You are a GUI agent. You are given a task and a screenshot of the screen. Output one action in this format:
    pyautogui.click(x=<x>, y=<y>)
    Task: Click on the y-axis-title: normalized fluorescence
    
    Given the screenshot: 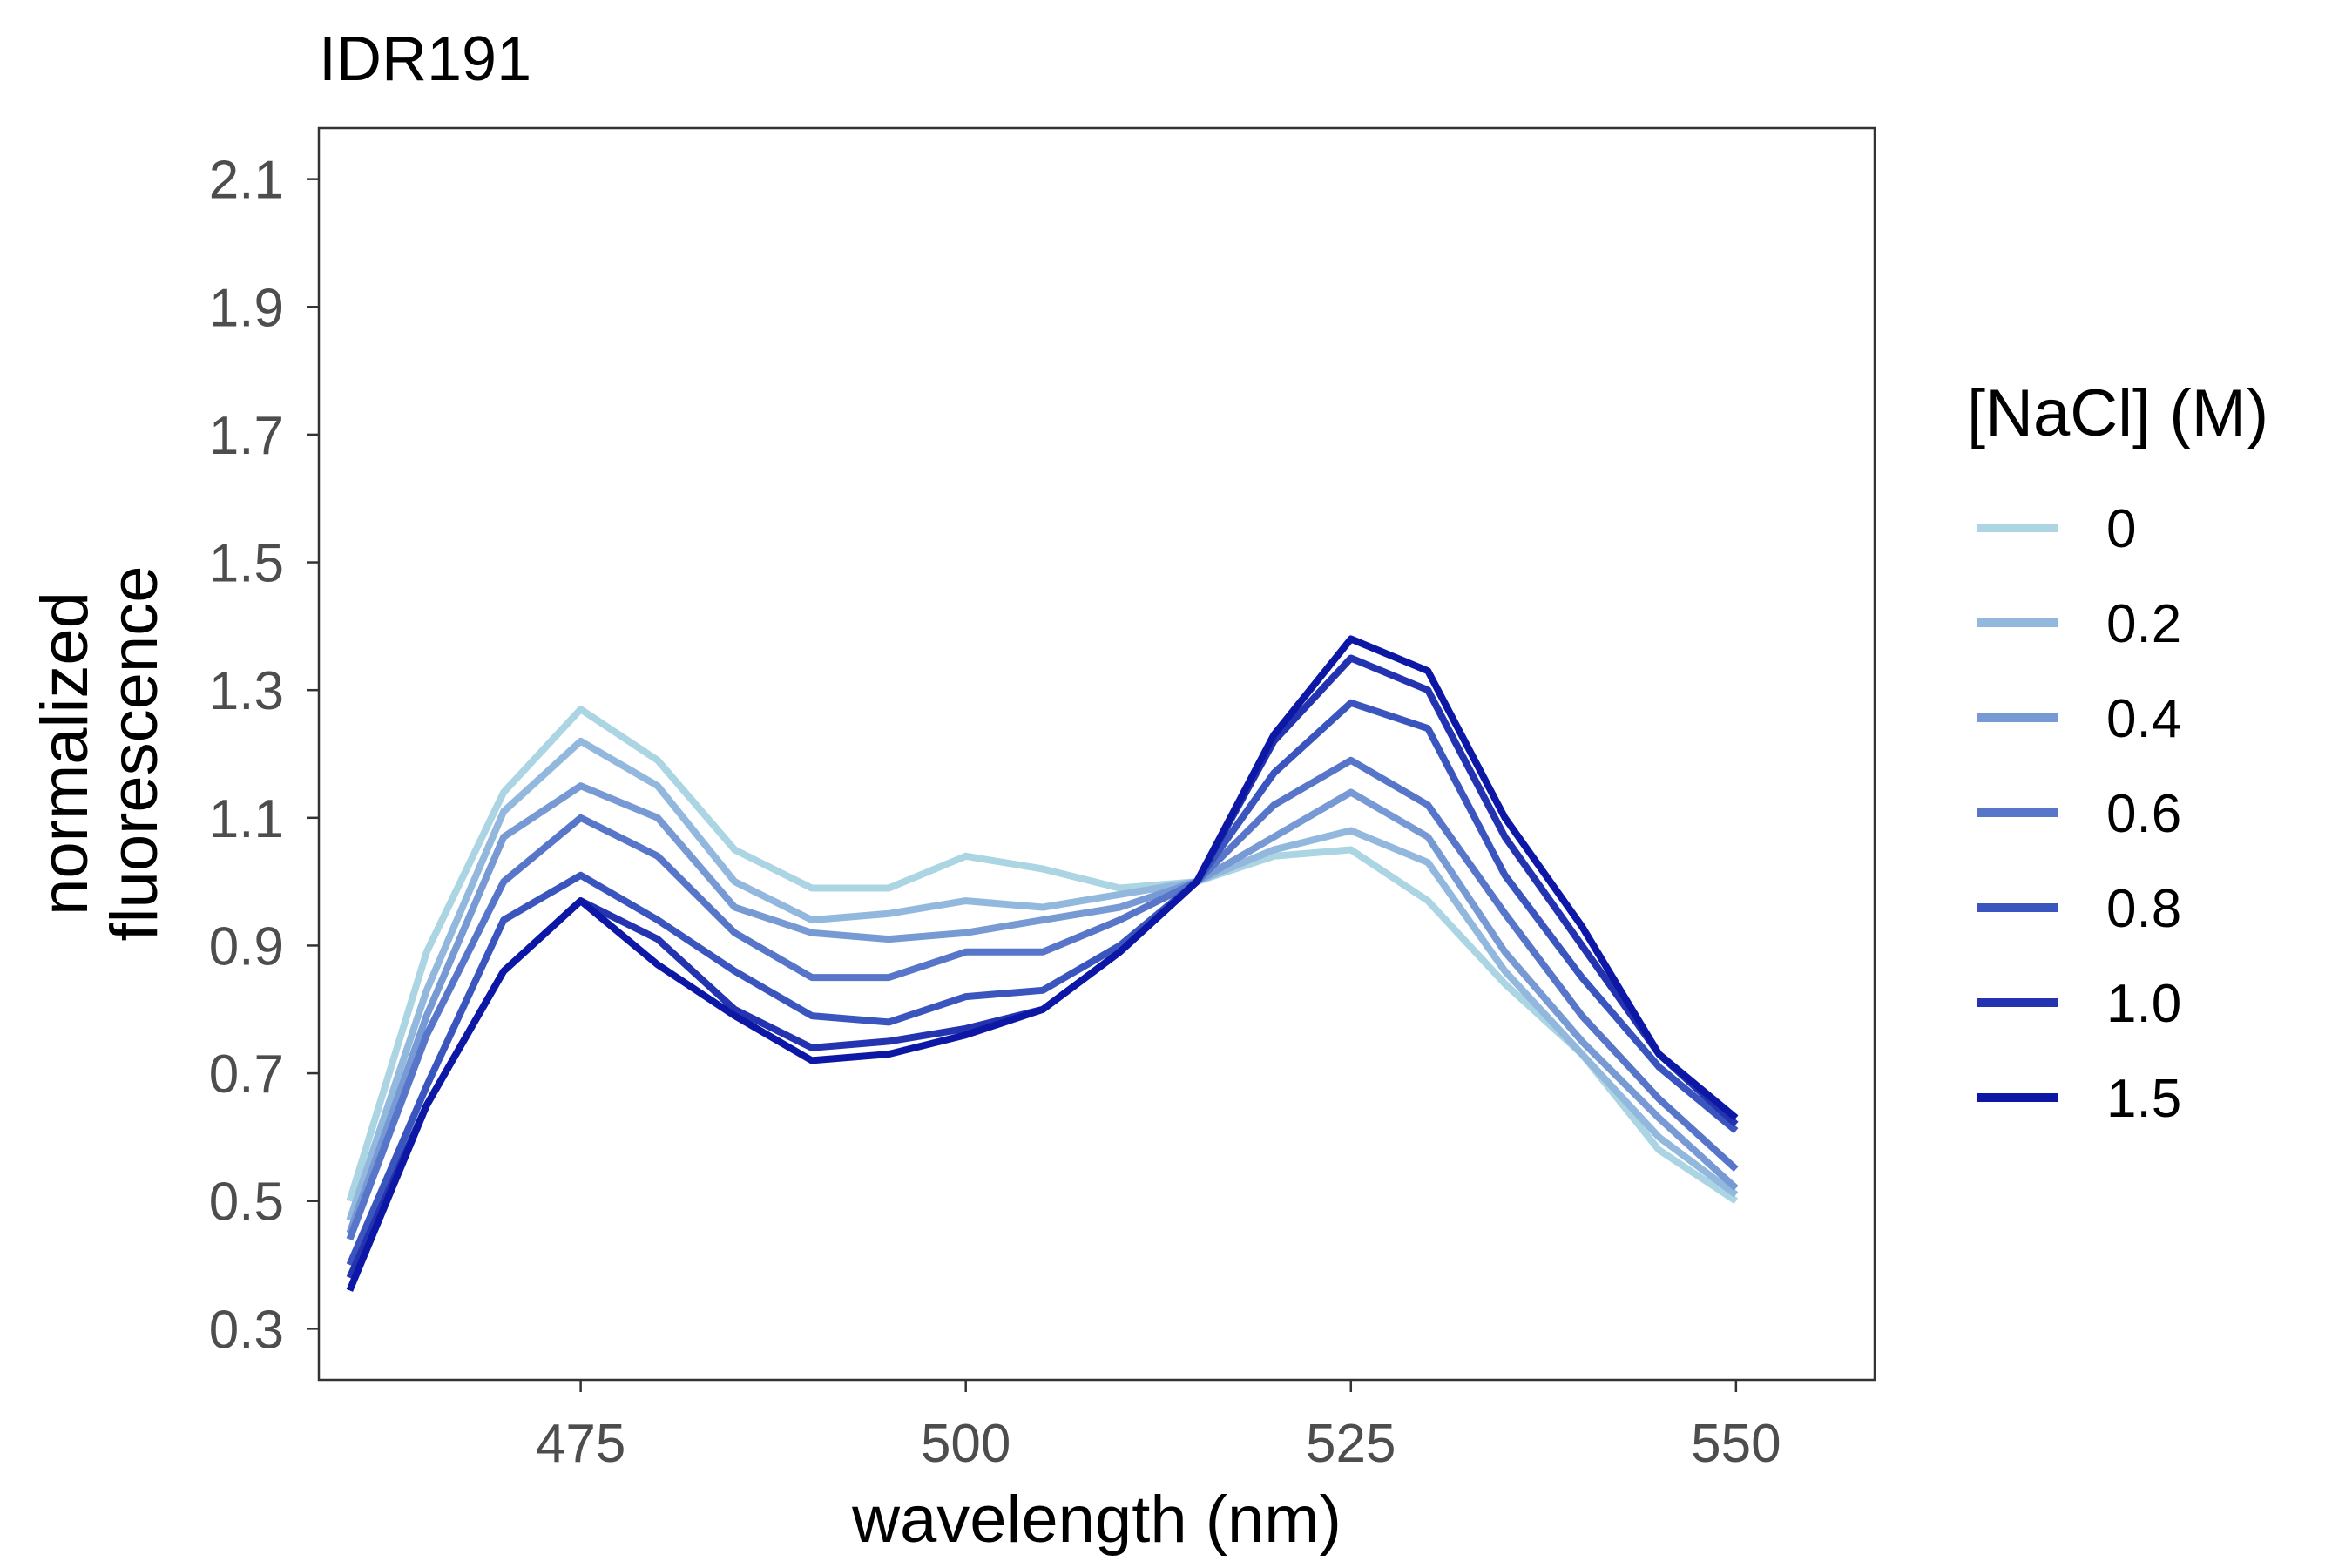 What is the action you would take?
    pyautogui.click(x=100, y=754)
    